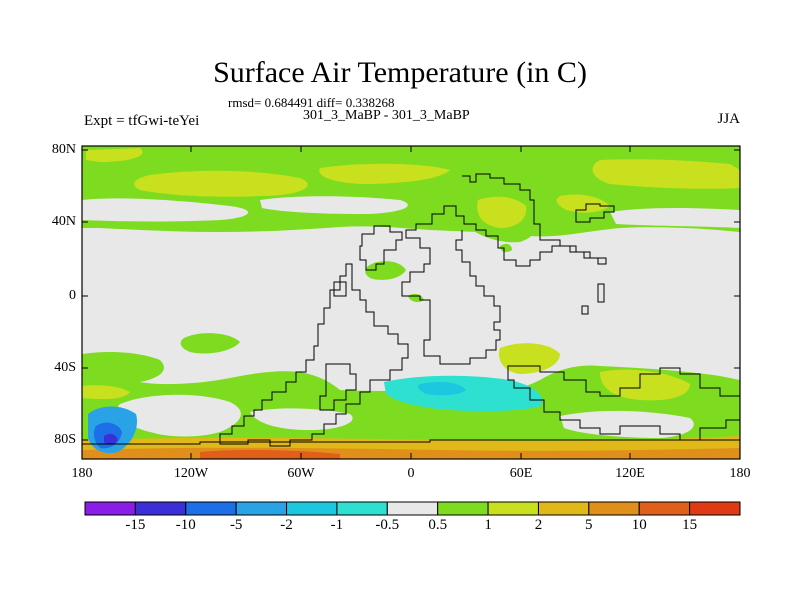  What do you see at coordinates (65, 439) in the screenshot?
I see `y-tick-label: 80S` at bounding box center [65, 439].